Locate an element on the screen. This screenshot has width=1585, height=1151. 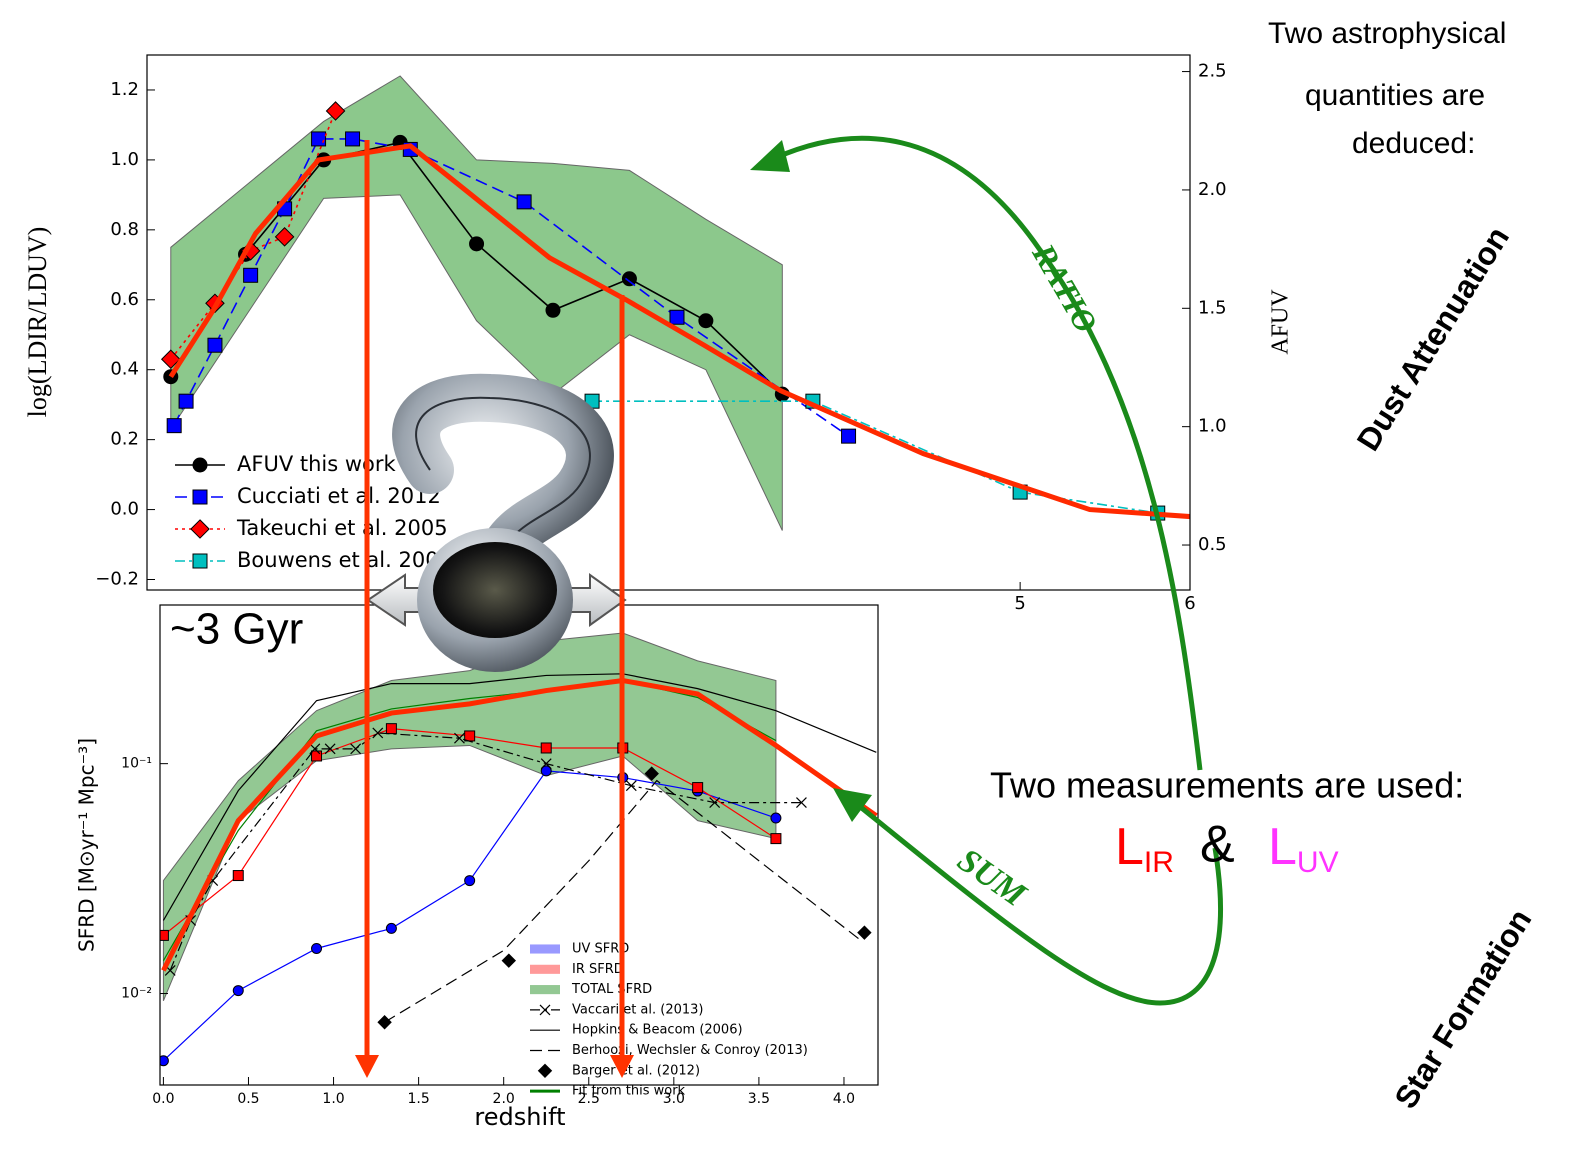
time-label: ~3 Gyr is located at coordinates (236, 629).